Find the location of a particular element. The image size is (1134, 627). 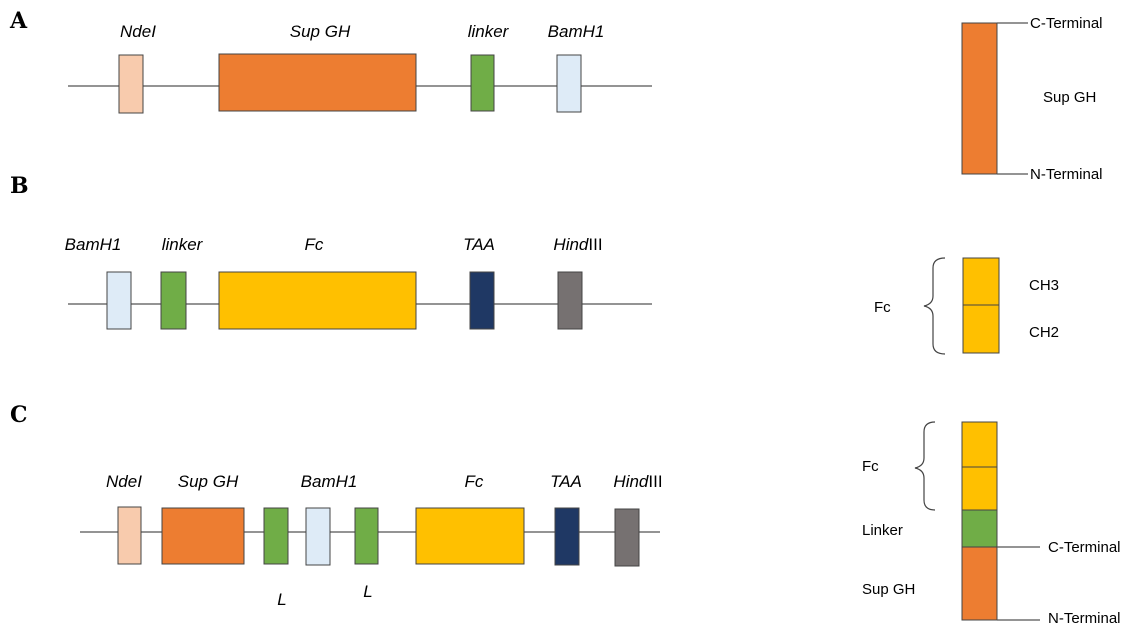

panel-c-supgh-block is located at coordinates (979, 583).